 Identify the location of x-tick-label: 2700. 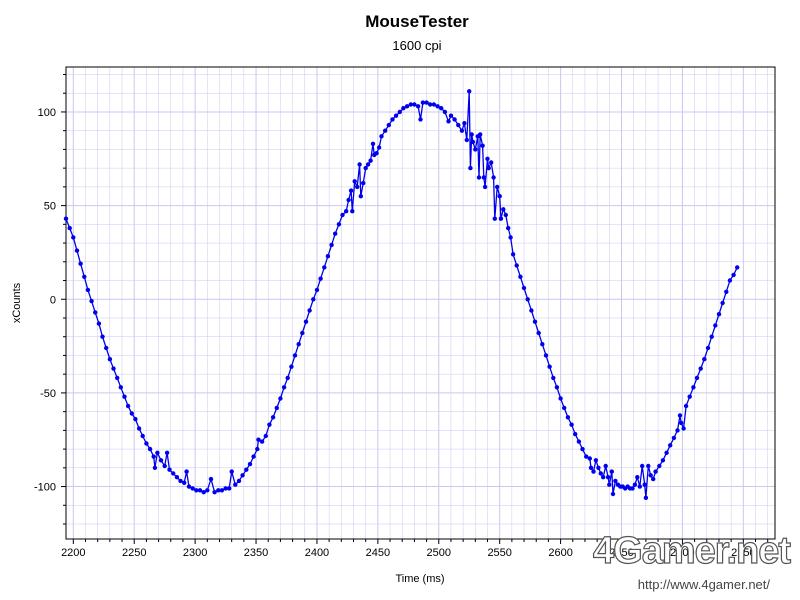
(682, 553).